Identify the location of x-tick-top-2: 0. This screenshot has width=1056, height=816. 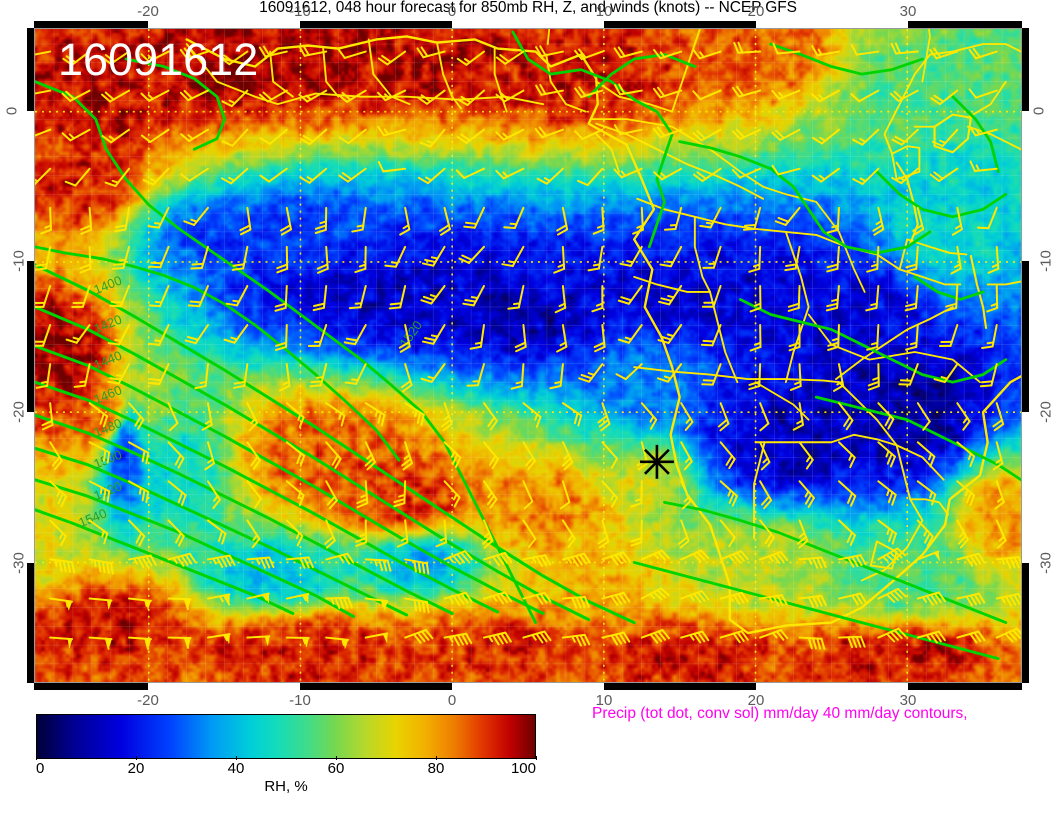
(452, 11).